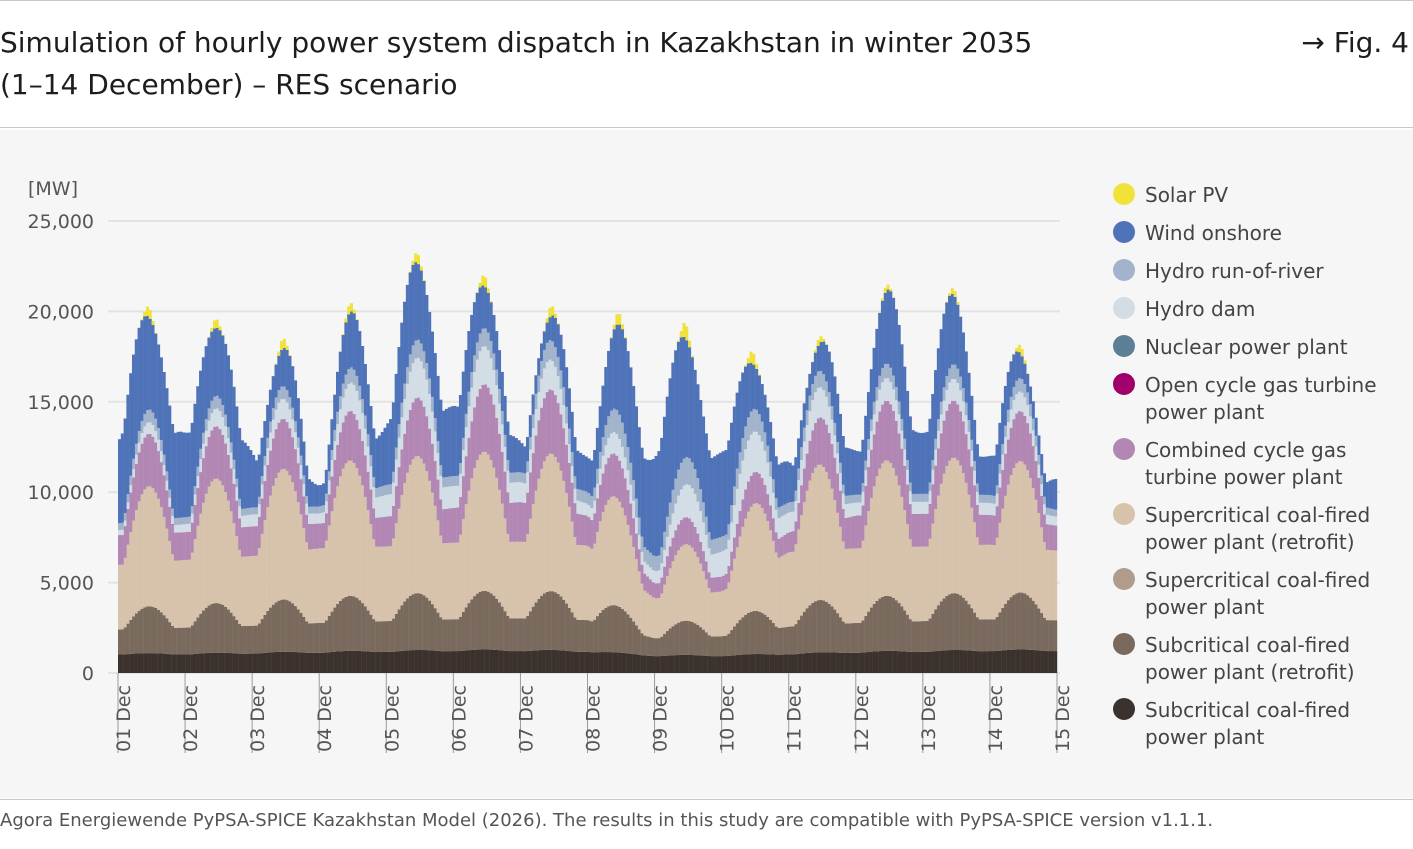 The width and height of the screenshot is (1413, 849). Describe the element at coordinates (1213, 233) in the screenshot. I see `legend-label: Wind onshore` at that location.